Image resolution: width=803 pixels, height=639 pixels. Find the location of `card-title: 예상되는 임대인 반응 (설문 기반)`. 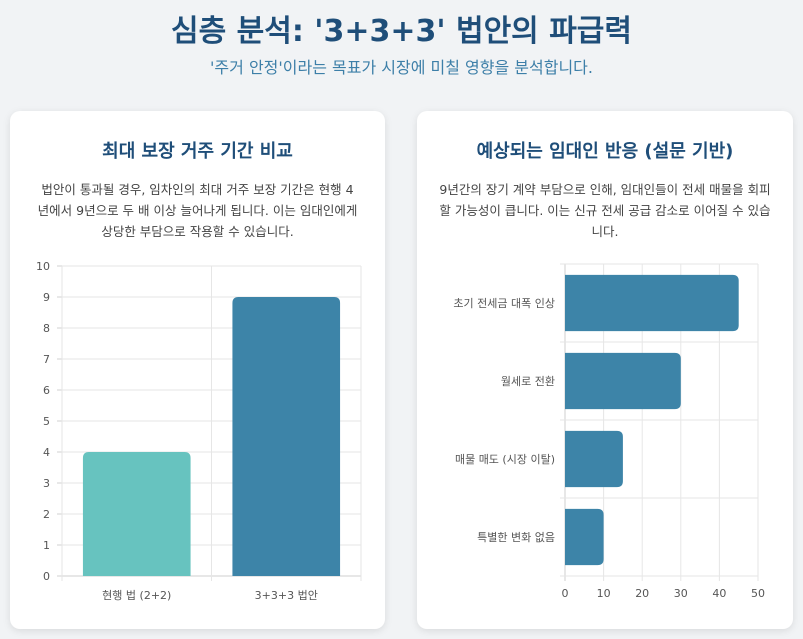

card-title: 예상되는 임대인 반응 (설문 기반) is located at coordinates (605, 151).